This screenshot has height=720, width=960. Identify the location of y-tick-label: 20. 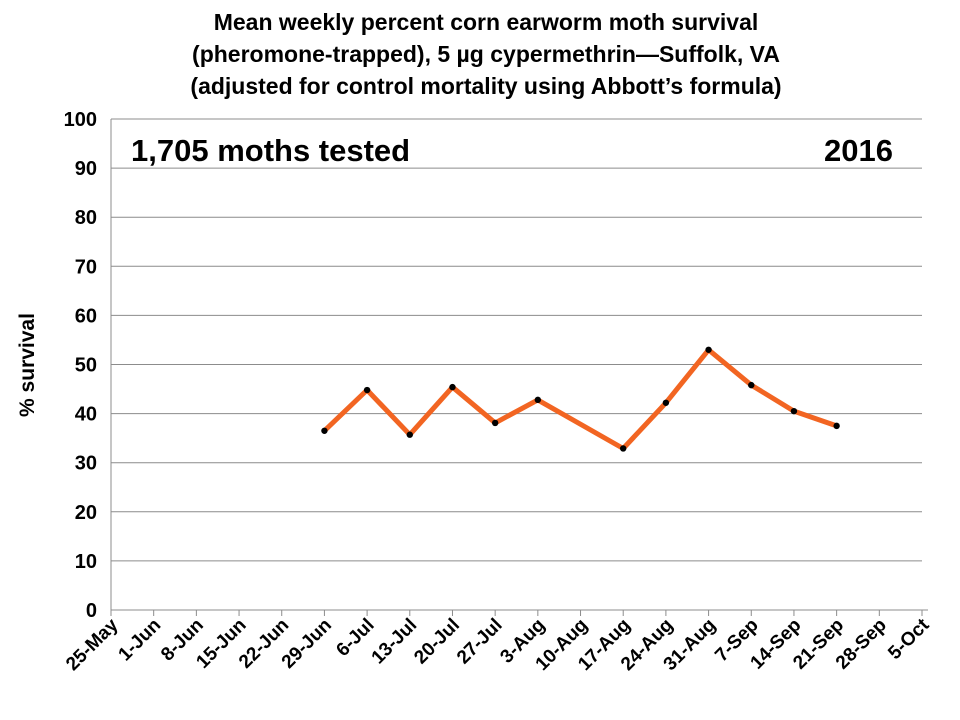
(86, 513).